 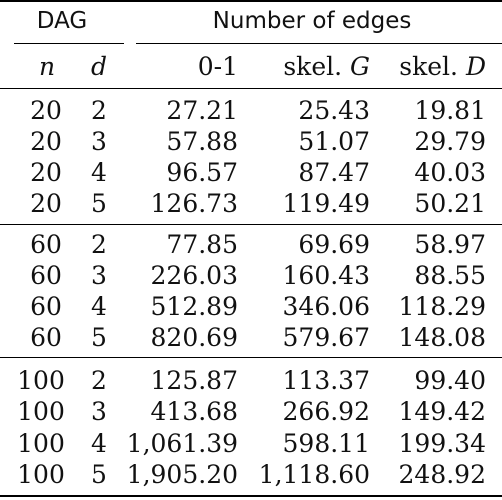 I want to click on cell-01: 226.03, so click(x=194, y=275).